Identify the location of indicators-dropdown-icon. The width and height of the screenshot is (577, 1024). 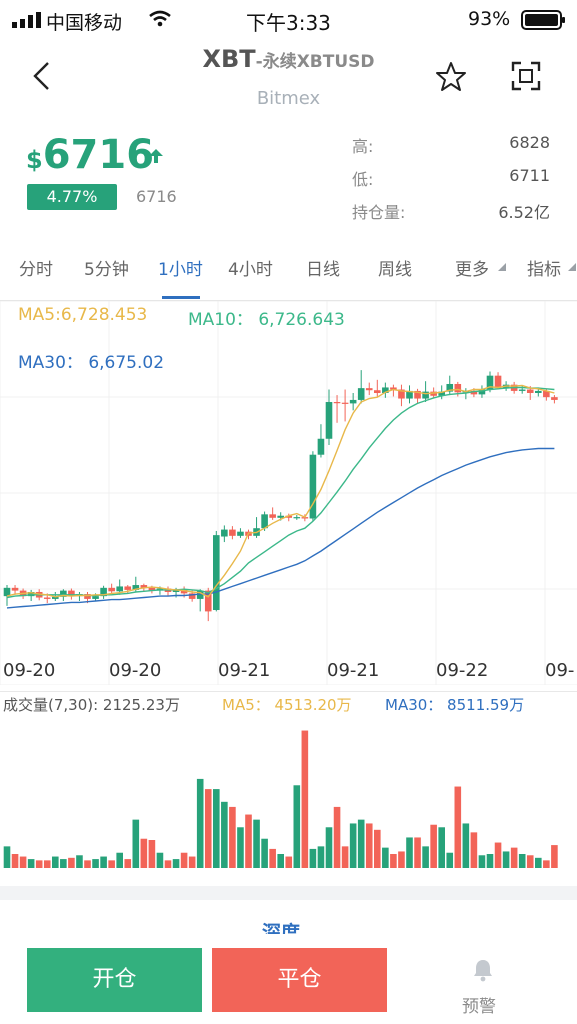
(572, 267).